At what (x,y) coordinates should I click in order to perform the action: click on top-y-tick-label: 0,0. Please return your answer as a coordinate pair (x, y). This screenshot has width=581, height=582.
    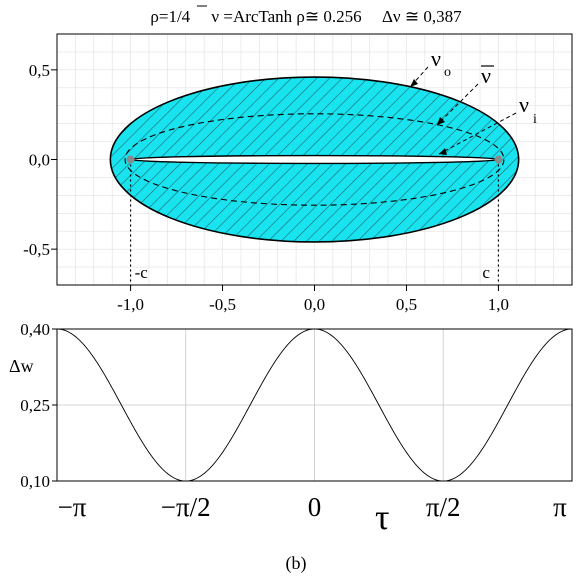
    Looking at the image, I should click on (39, 160).